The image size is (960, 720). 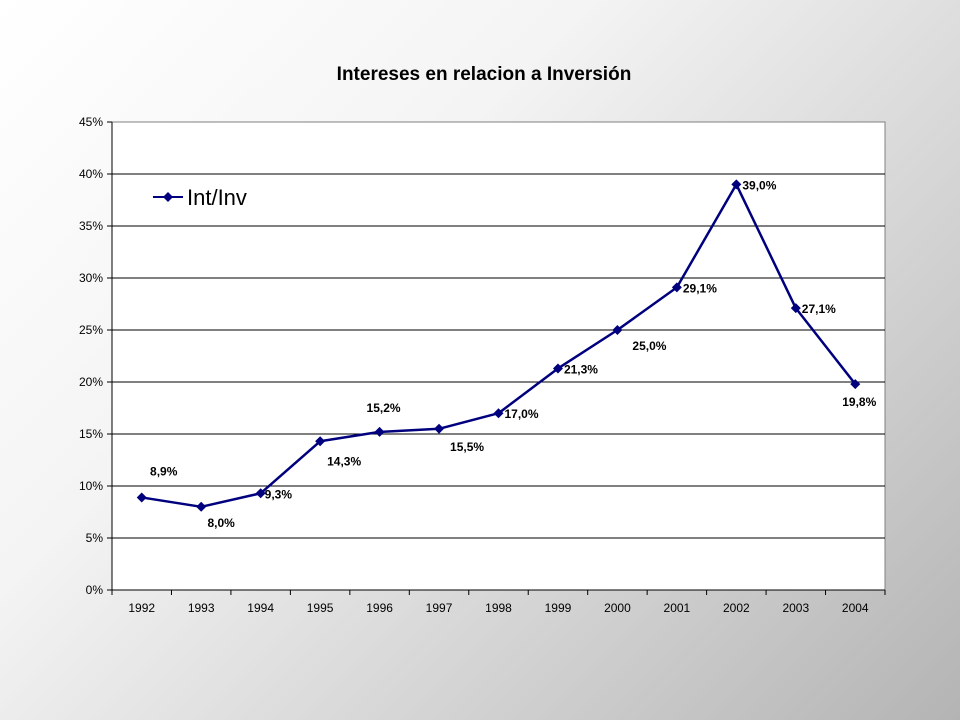 What do you see at coordinates (859, 402) in the screenshot?
I see `data-label: 19,8%` at bounding box center [859, 402].